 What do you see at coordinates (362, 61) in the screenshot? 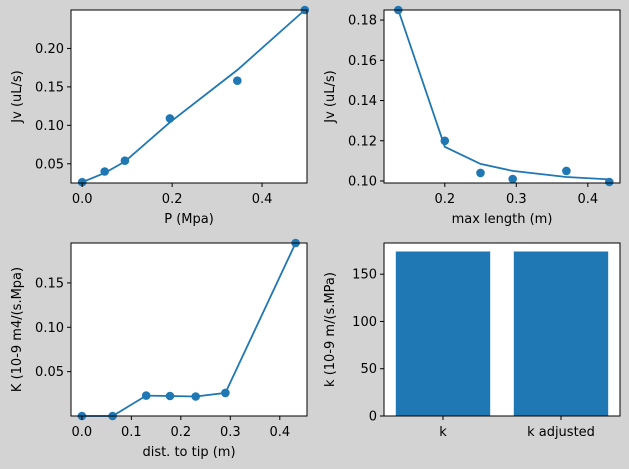
I see `y-tick-label: 0.16` at bounding box center [362, 61].